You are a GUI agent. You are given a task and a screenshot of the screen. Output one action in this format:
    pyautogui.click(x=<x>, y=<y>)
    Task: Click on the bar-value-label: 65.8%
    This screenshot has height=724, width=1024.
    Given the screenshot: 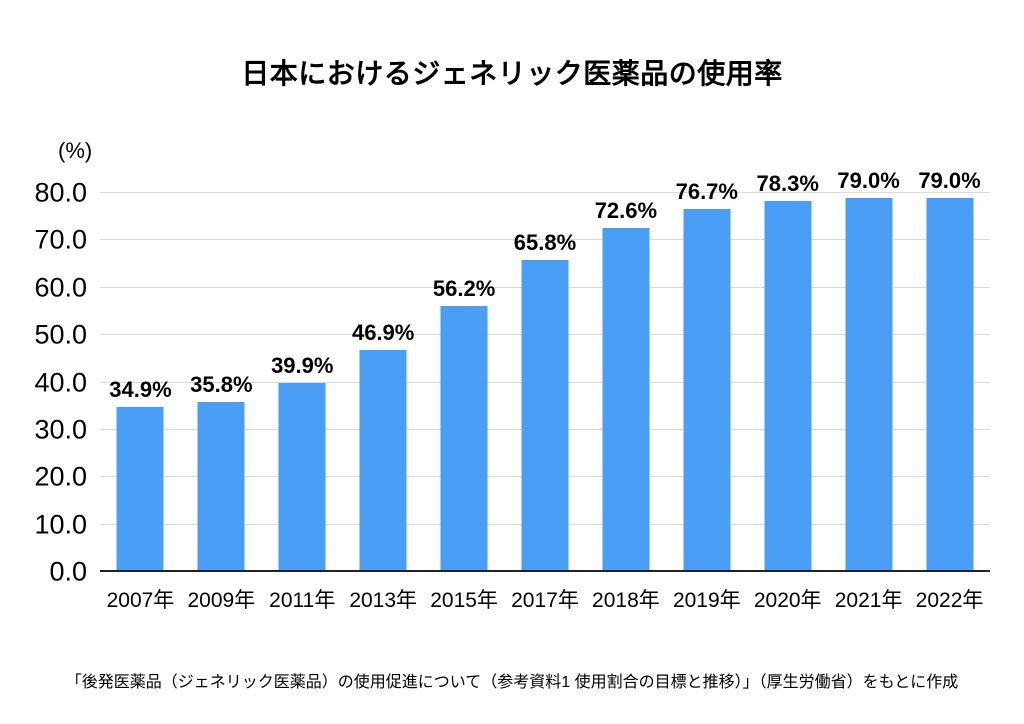 What is the action you would take?
    pyautogui.click(x=545, y=243)
    